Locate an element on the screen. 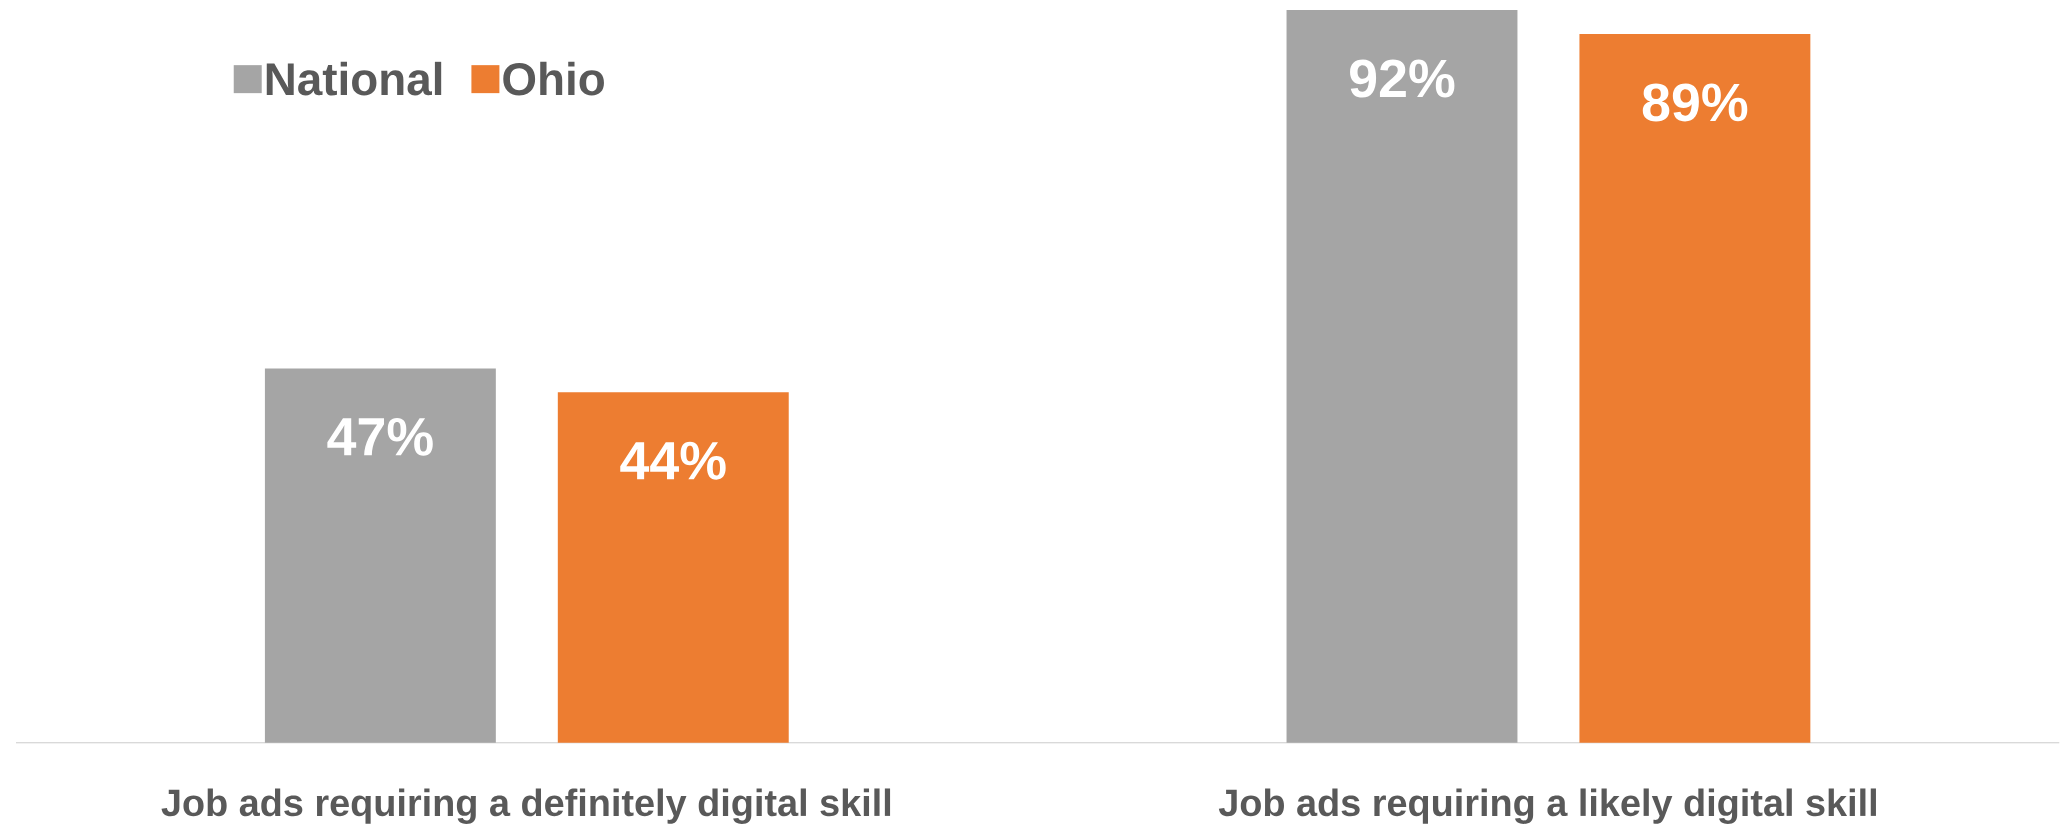  data-label: 92% is located at coordinates (1402, 78).